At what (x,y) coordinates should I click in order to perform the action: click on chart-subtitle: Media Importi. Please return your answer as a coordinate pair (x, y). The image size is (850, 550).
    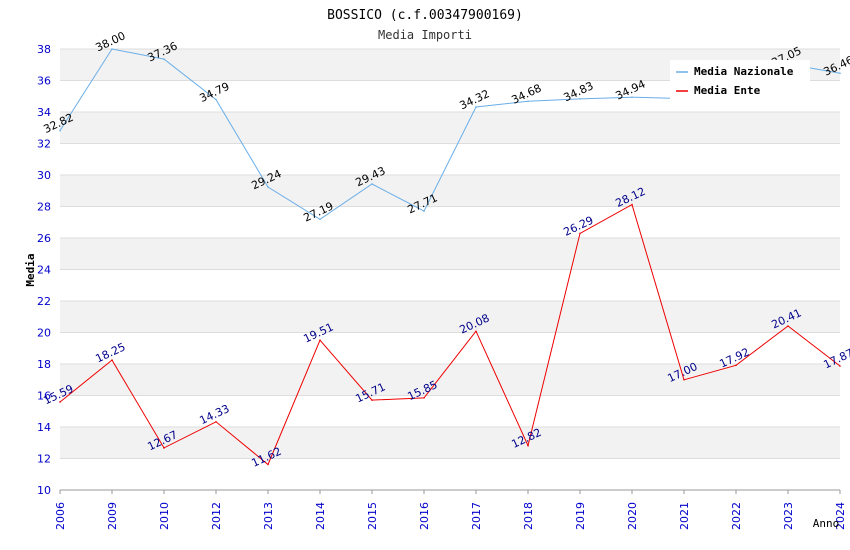
    Looking at the image, I should click on (425, 35).